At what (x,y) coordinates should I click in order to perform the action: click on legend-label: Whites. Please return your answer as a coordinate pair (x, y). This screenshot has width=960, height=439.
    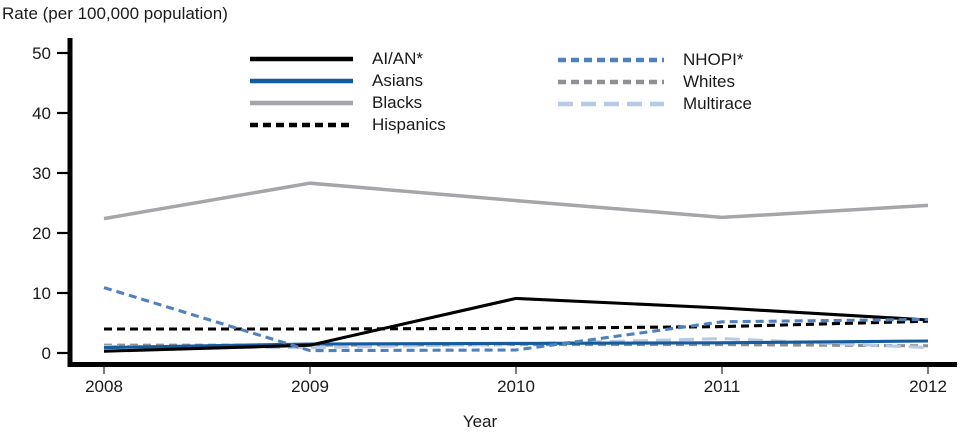
    Looking at the image, I should click on (709, 81).